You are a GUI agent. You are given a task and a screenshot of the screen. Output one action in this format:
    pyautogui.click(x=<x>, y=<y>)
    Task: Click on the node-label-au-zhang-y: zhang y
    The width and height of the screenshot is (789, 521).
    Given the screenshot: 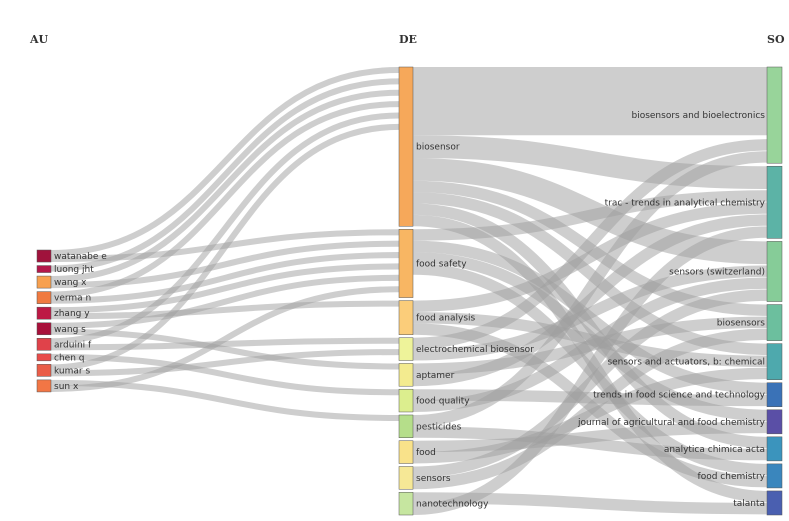 What is the action you would take?
    pyautogui.click(x=72, y=314)
    